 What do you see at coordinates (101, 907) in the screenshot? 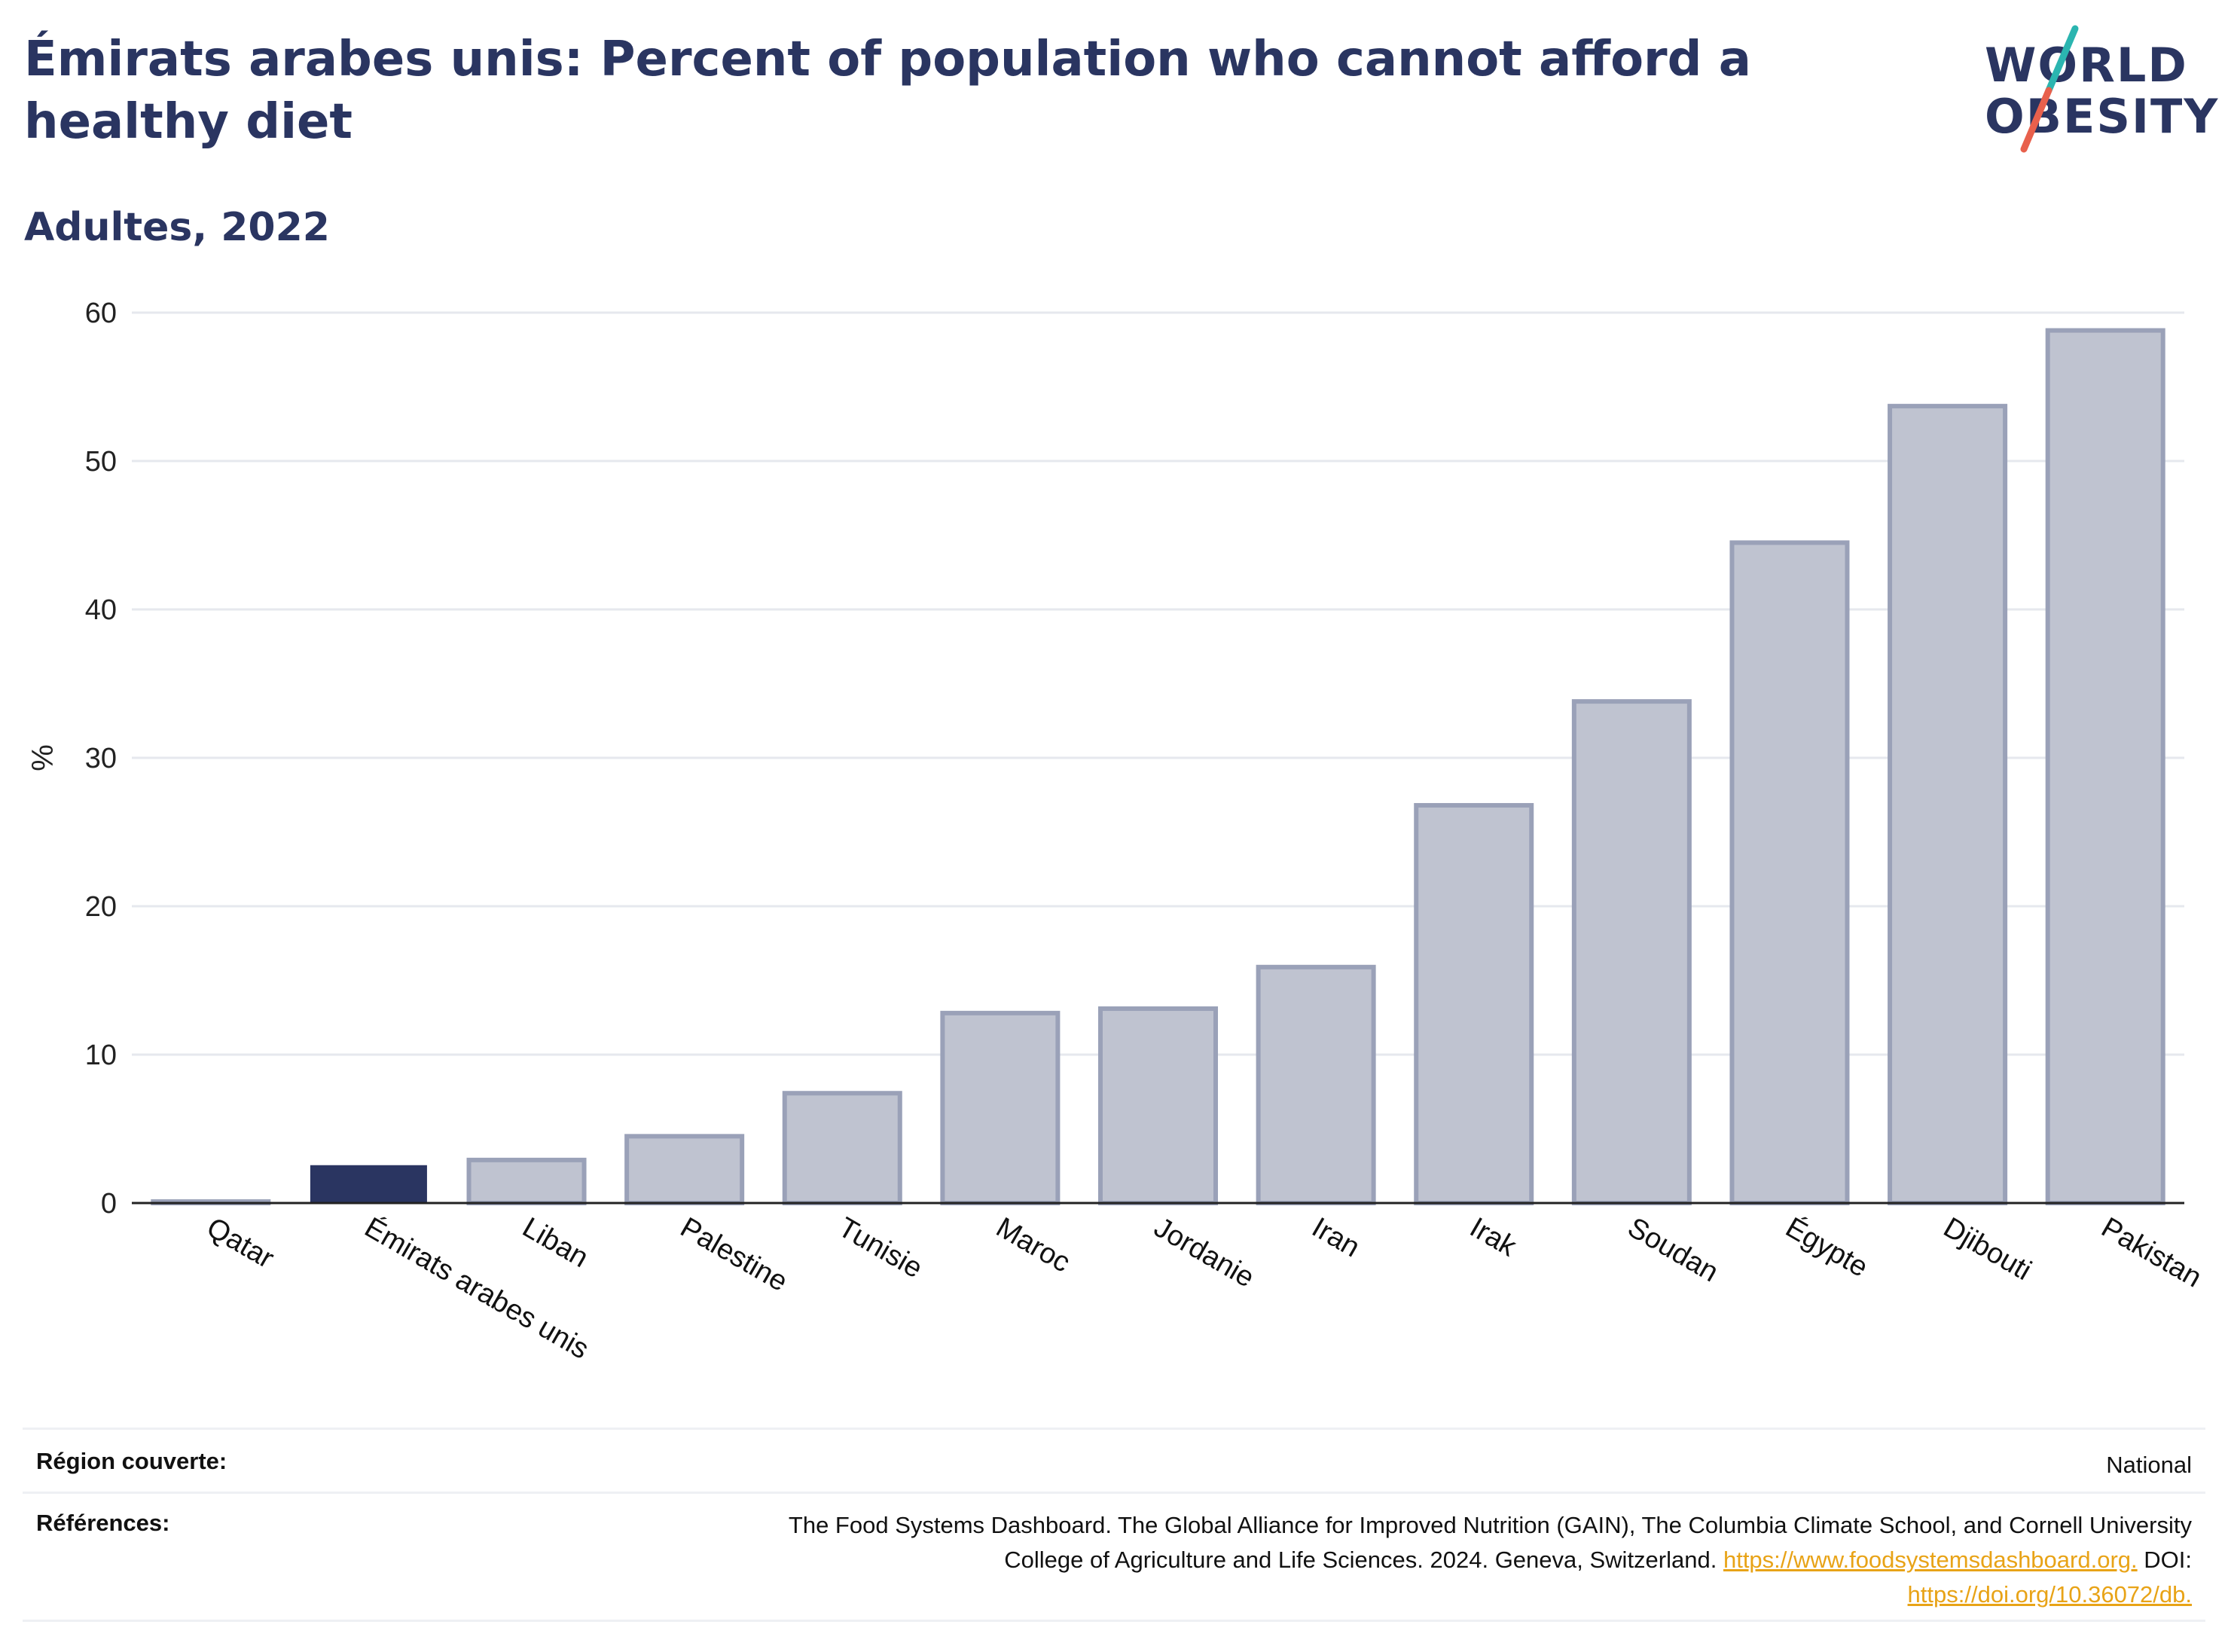
I see `y-tick-label: 20` at bounding box center [101, 907].